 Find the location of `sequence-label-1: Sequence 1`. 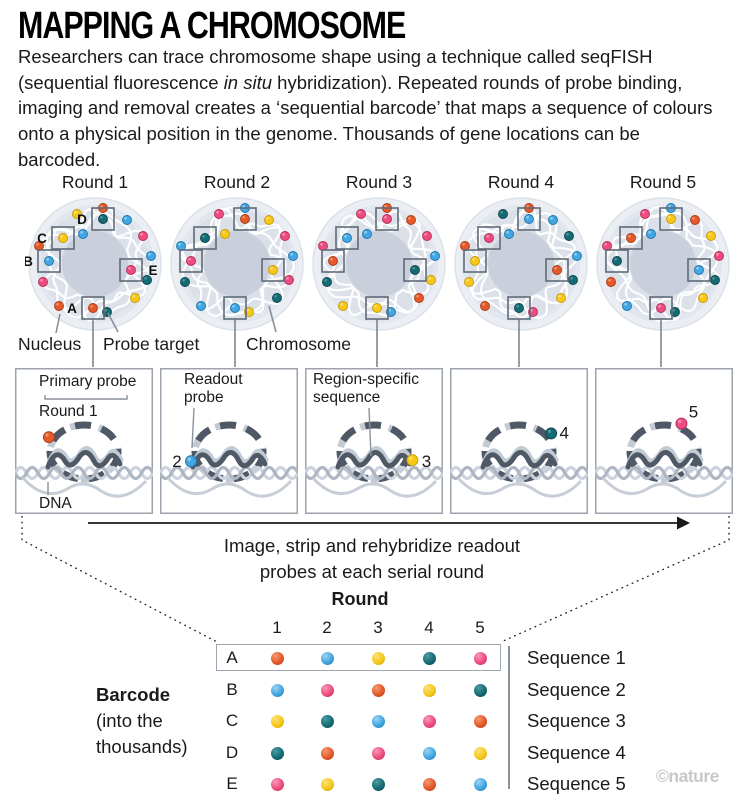

sequence-label-1: Sequence 1 is located at coordinates (576, 657).